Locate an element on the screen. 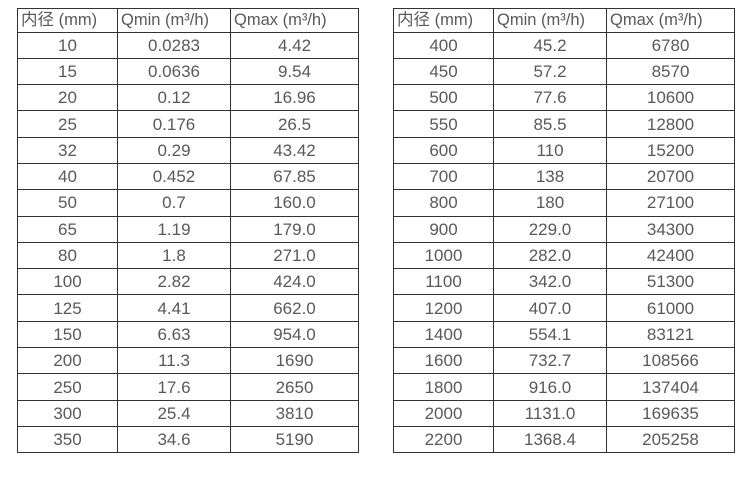  cell-inner-diameter: 25 is located at coordinates (67, 124).